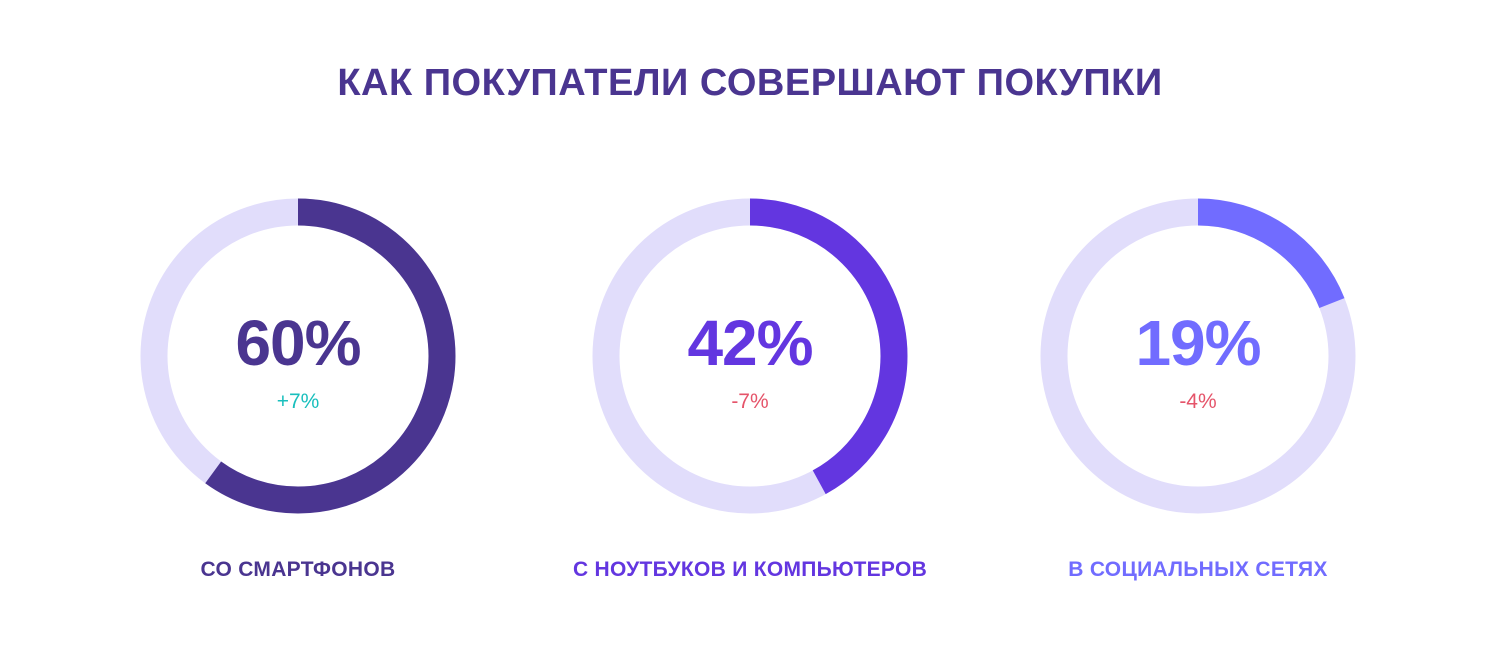 This screenshot has height=660, width=1500. What do you see at coordinates (750, 83) in the screenshot?
I see `chart-title: КАК ПОКУПАТЕЛИ СОВЕРШАЮТ ПОКУПКИ` at bounding box center [750, 83].